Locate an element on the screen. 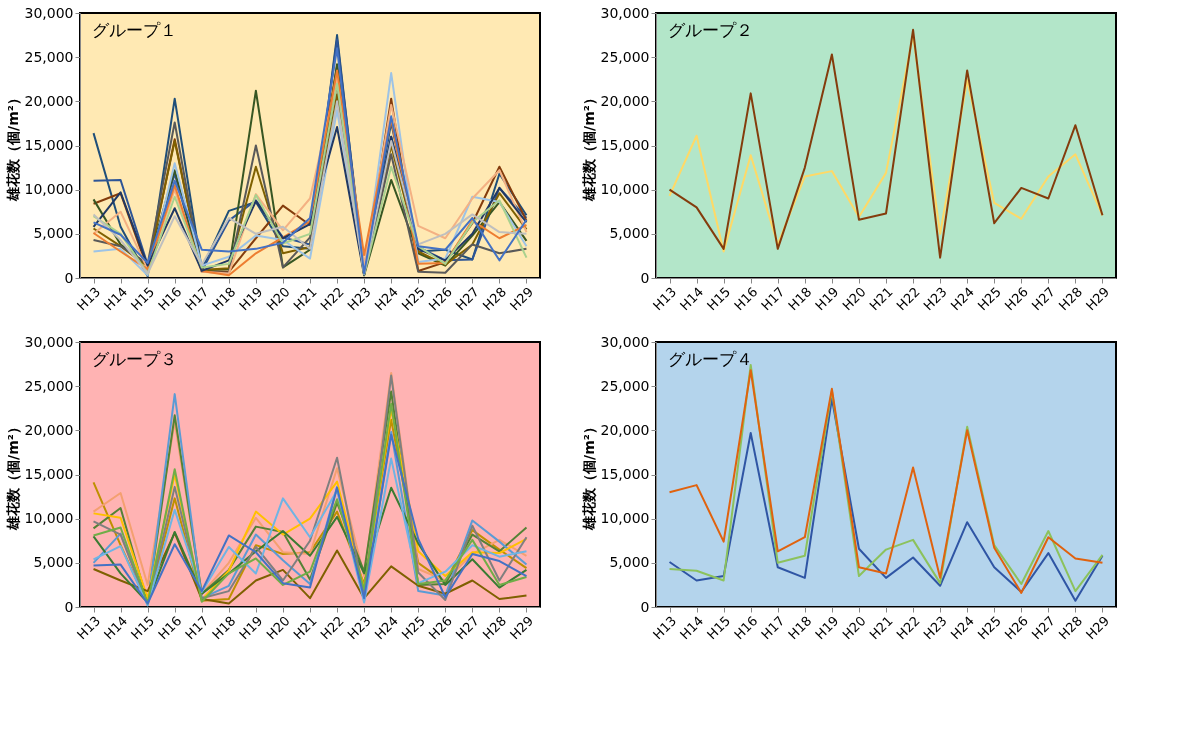 The height and width of the screenshot is (747, 1194). chart-title: グループ１ is located at coordinates (134, 30).